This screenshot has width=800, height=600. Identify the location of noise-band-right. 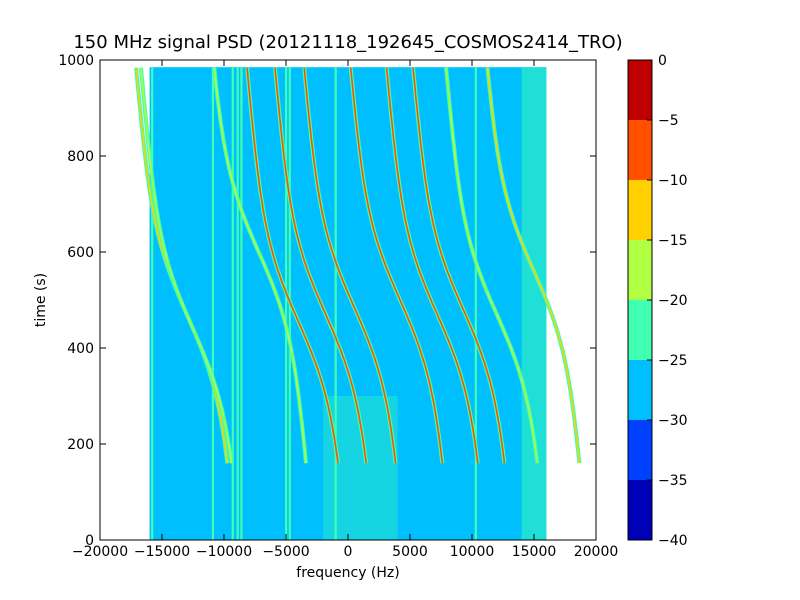
(534, 303).